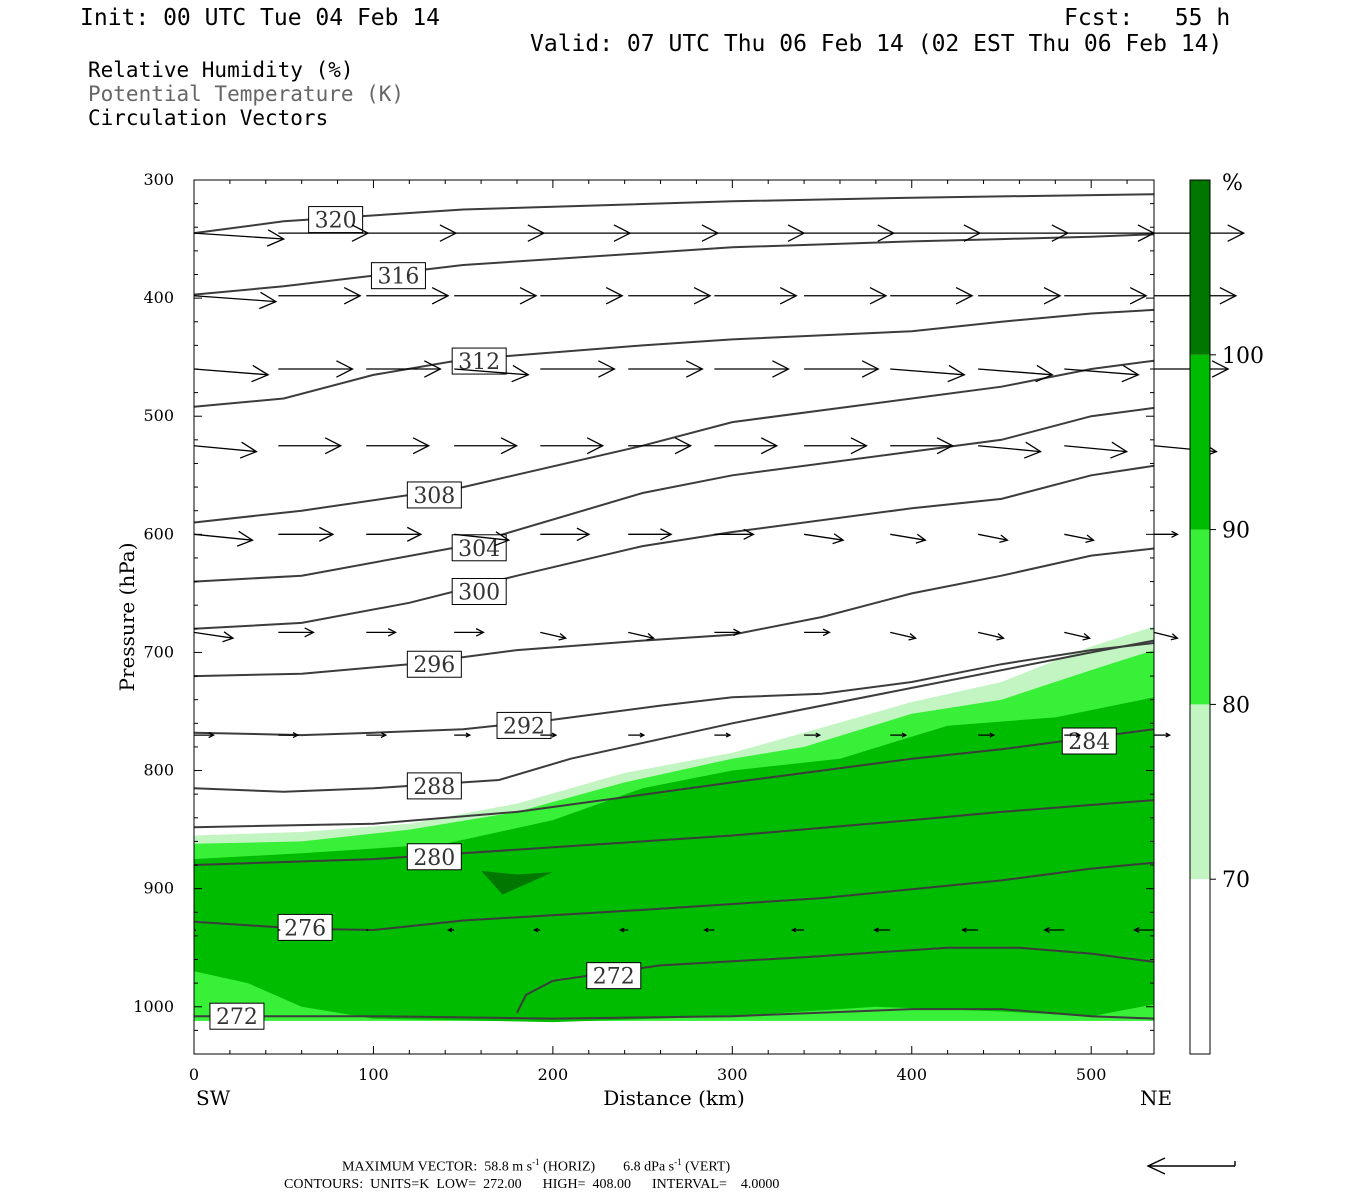  Describe the element at coordinates (524, 725) in the screenshot. I see `theta-label-292: 292` at that location.